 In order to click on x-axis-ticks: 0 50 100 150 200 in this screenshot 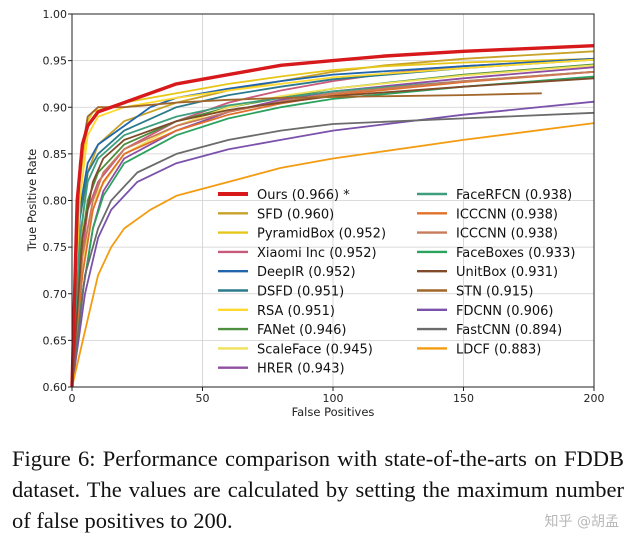, I will do `click(337, 396)`.